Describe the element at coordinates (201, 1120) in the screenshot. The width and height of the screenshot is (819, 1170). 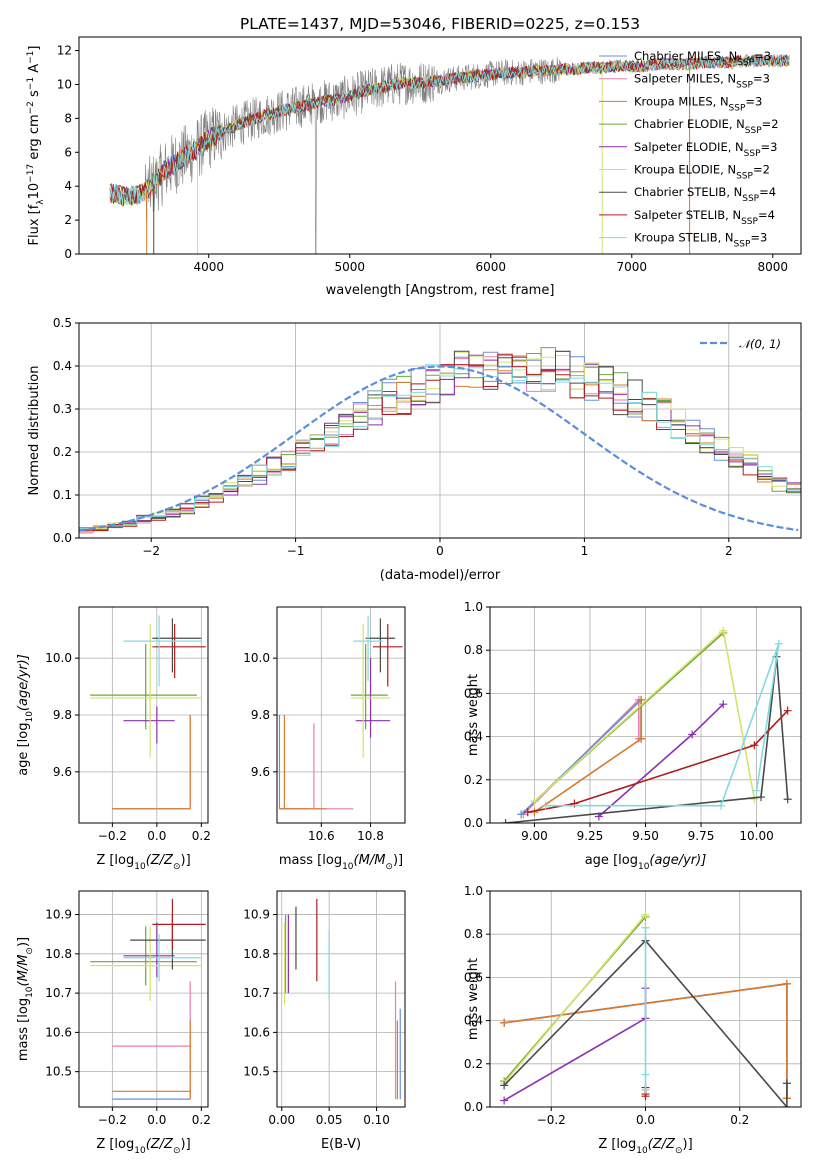
I see `x-tick-label: 0.2` at that location.